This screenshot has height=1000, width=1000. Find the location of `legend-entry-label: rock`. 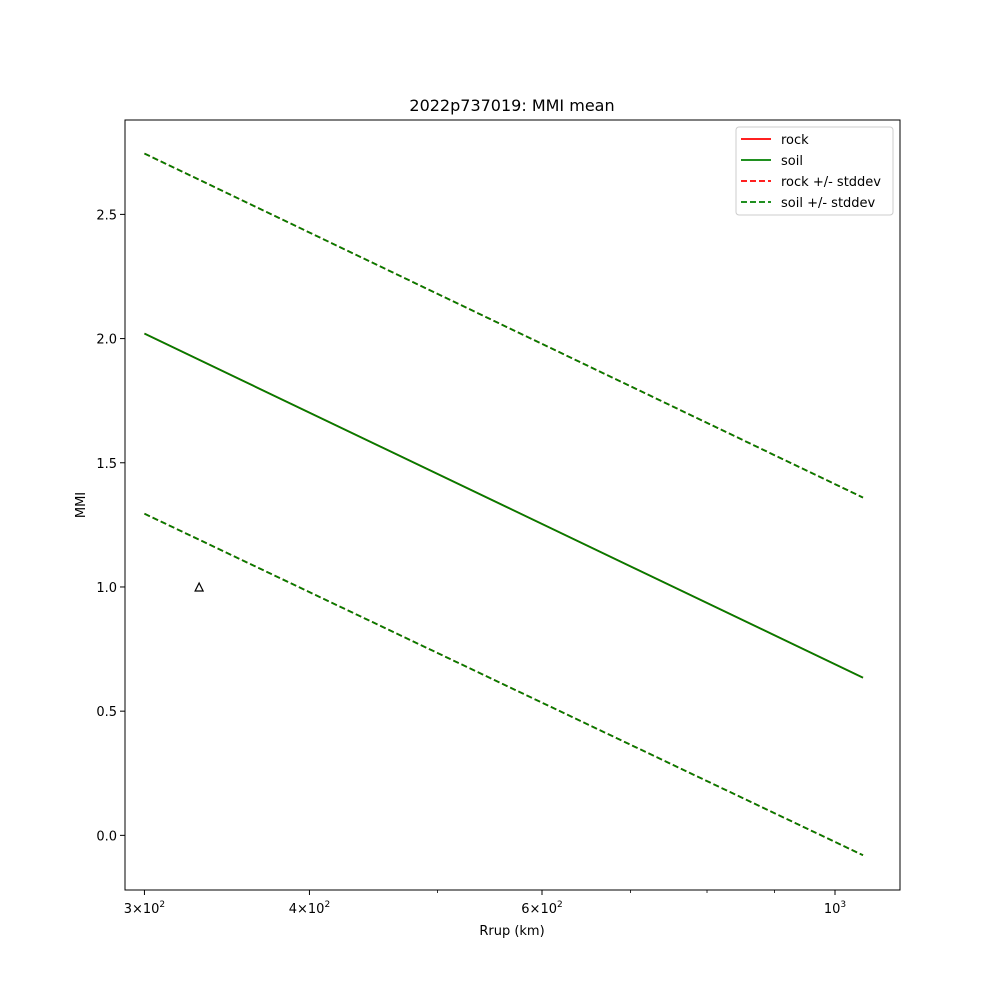

legend-entry-label: rock is located at coordinates (795, 140).